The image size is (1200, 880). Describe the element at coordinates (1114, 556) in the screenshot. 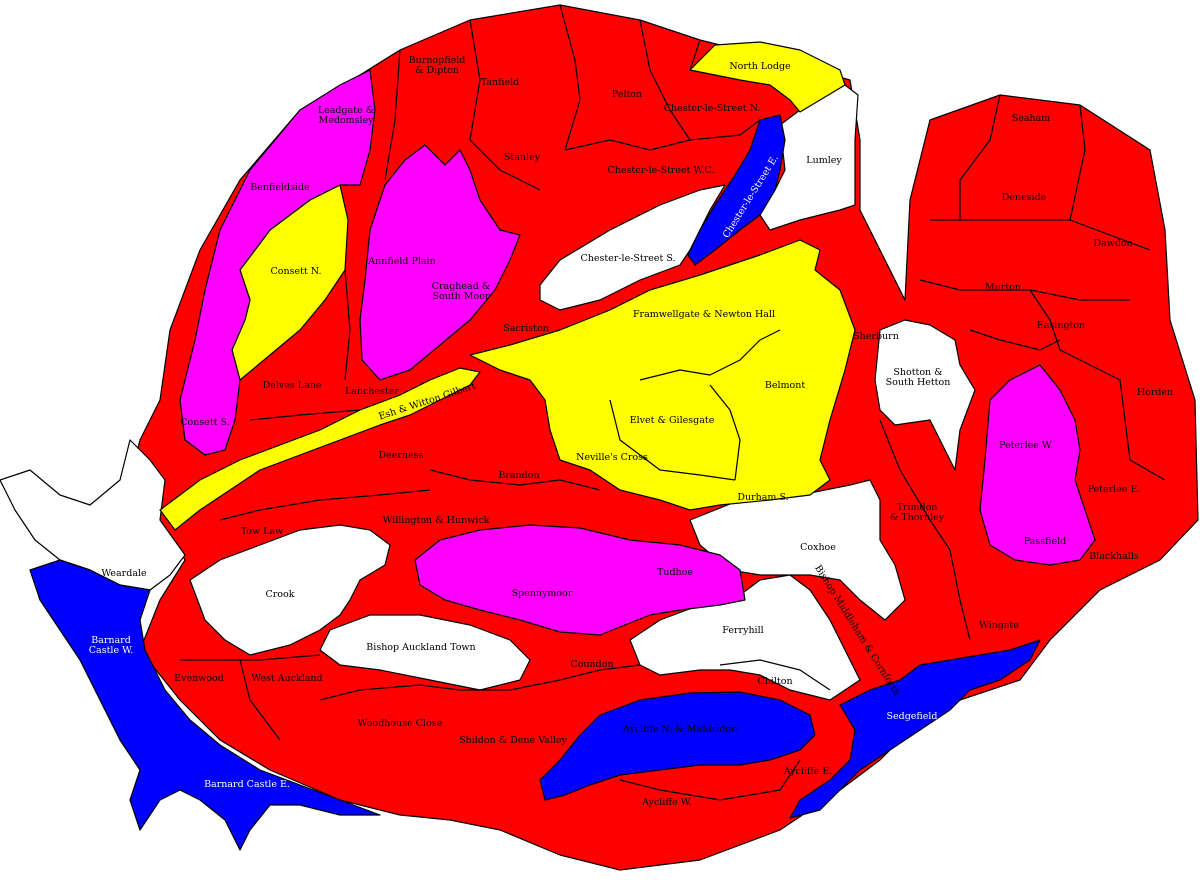

I see `label-blackhalls: Blackhalls` at that location.